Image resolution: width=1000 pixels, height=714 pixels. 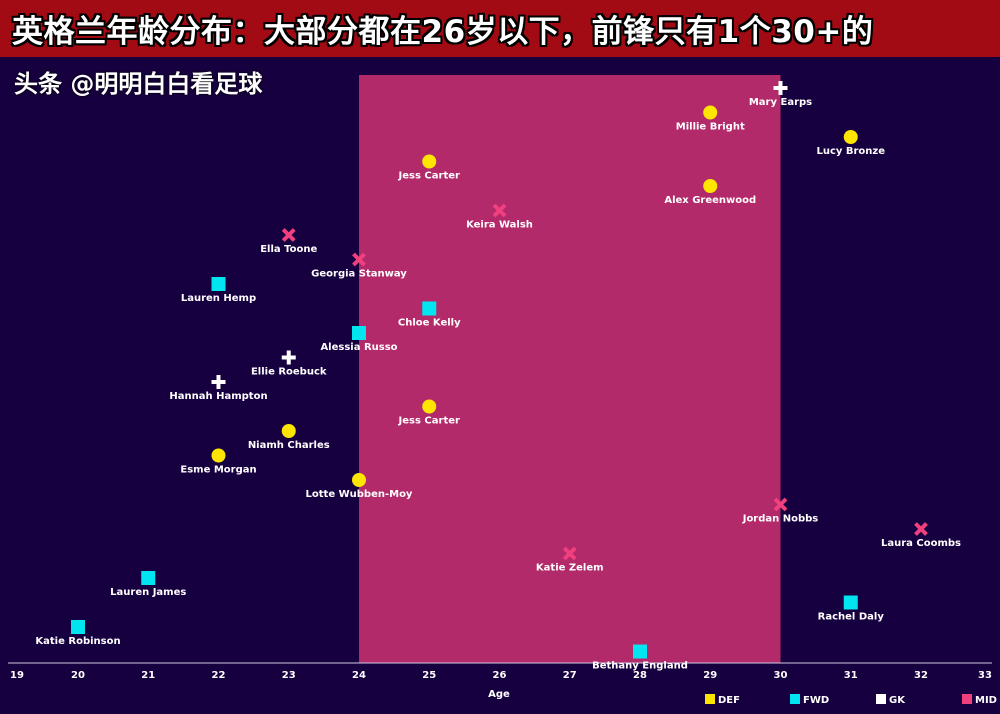 What do you see at coordinates (359, 494) in the screenshot?
I see `point-label: Lotte Wubben-Moy` at bounding box center [359, 494].